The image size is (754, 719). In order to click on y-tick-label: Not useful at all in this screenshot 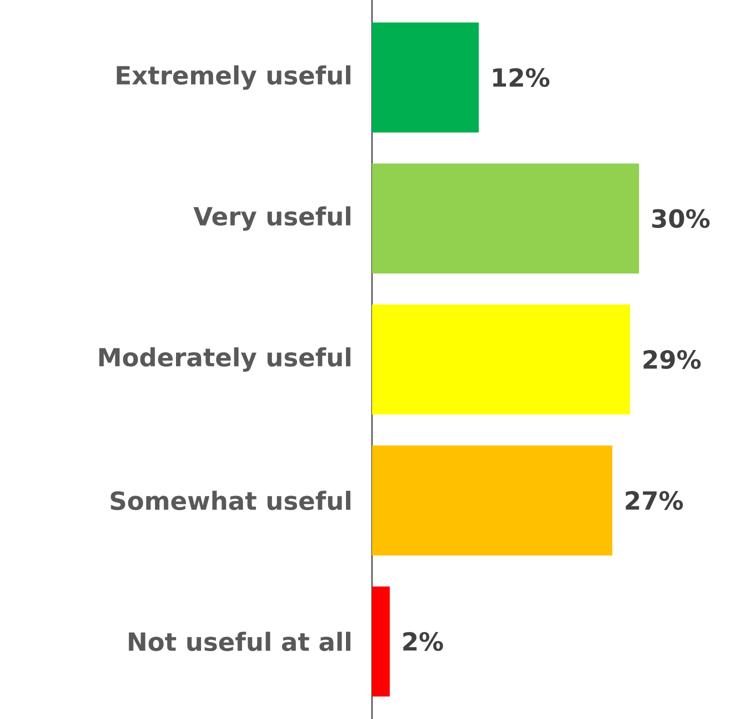, I will do `click(239, 642)`.